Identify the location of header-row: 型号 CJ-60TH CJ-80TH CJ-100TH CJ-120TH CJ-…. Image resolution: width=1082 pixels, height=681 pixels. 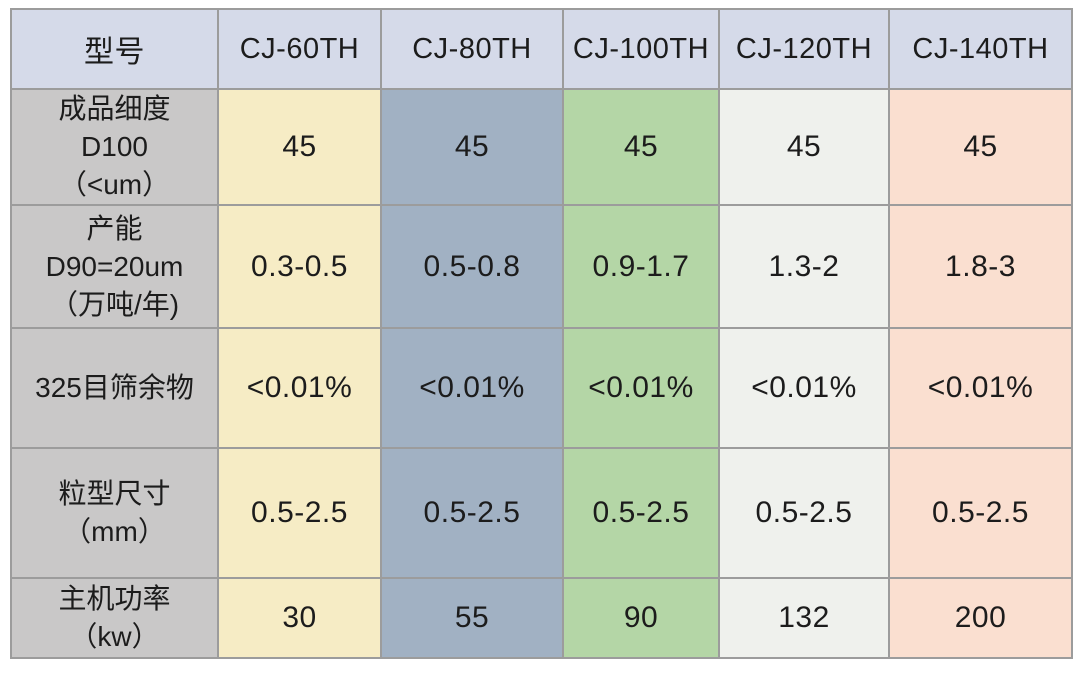
(541, 49).